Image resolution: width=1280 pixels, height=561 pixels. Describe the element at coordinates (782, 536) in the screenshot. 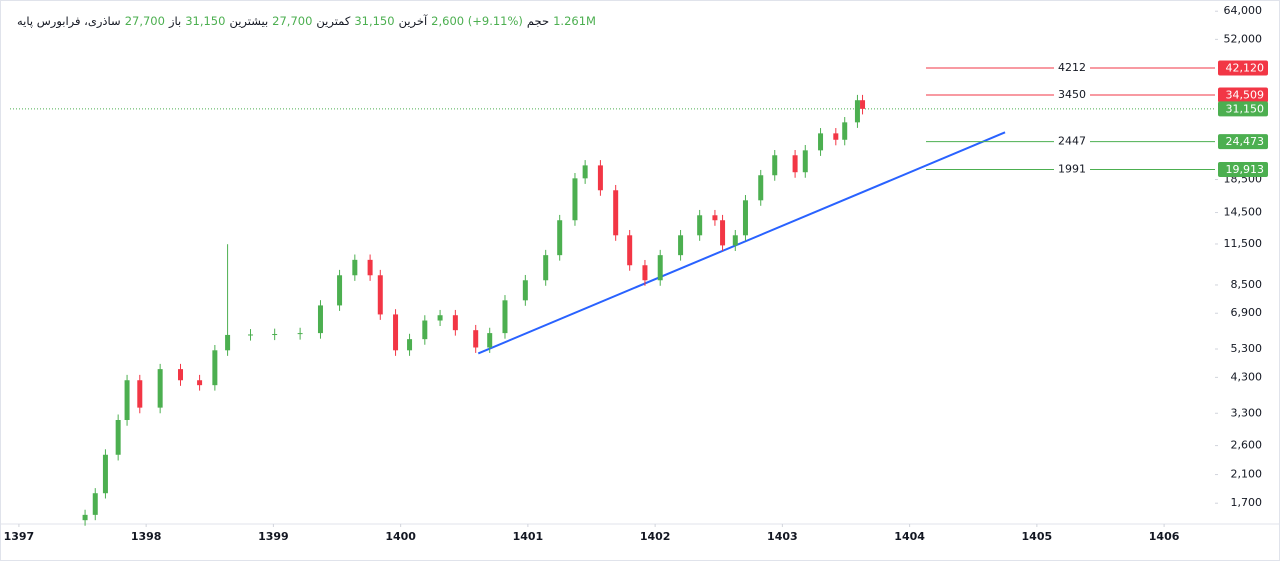

I see `x-tick-label: 1403` at that location.